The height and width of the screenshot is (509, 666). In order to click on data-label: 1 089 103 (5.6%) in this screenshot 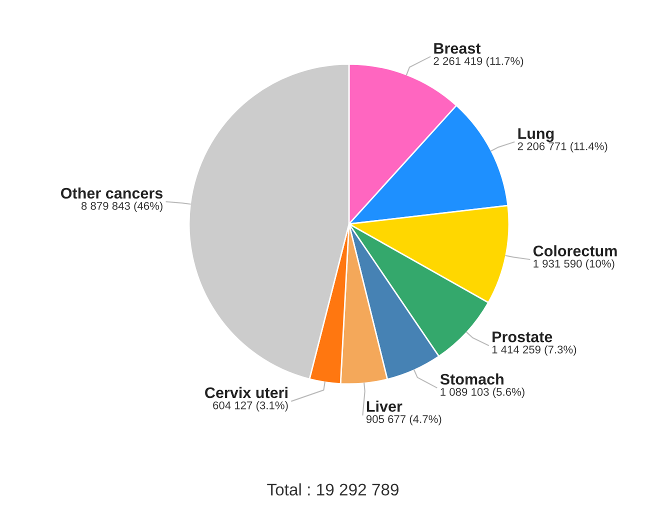, I will do `click(482, 393)`.